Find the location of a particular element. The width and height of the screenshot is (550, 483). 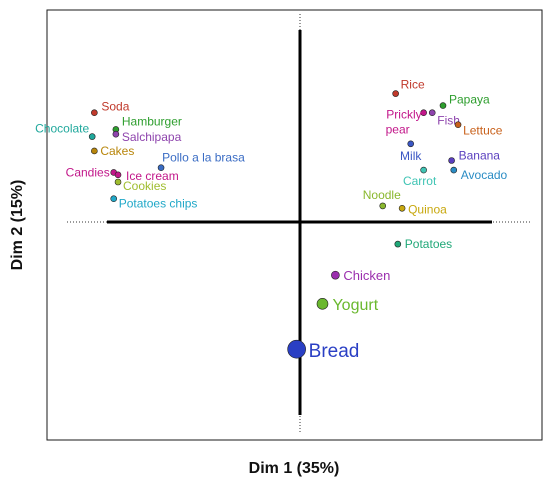

point-cookies is located at coordinates (118, 182).